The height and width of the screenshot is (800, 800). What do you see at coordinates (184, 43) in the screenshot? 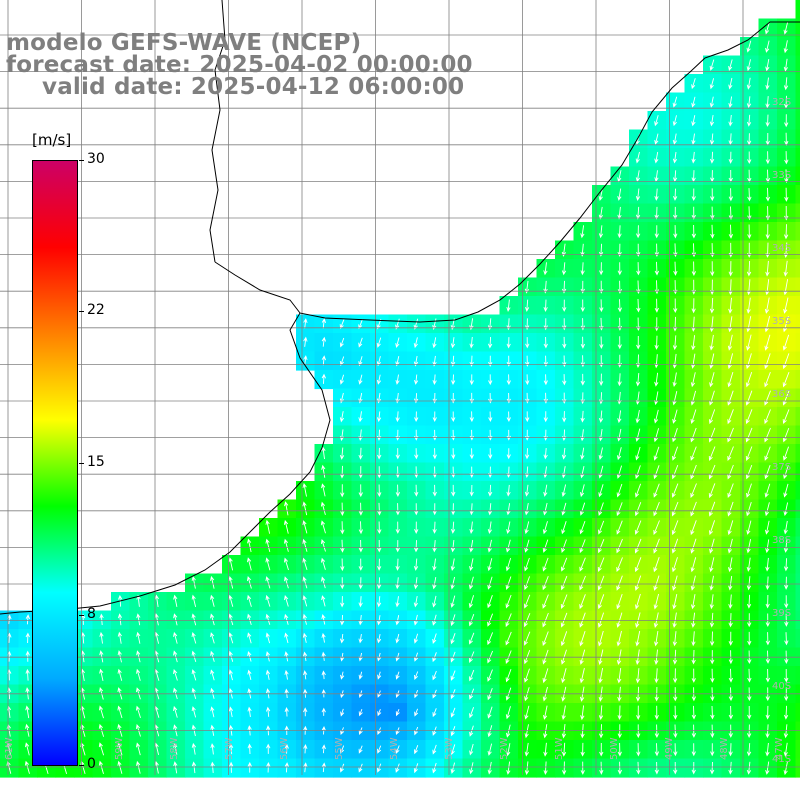
I see `model-title: modelo GEFS-WAVE (NCEP)` at bounding box center [184, 43].